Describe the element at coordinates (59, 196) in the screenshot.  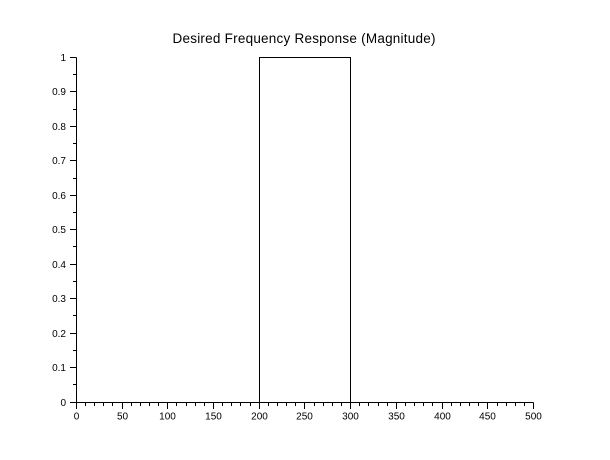
I see `svg-text: 0.6` at that location.